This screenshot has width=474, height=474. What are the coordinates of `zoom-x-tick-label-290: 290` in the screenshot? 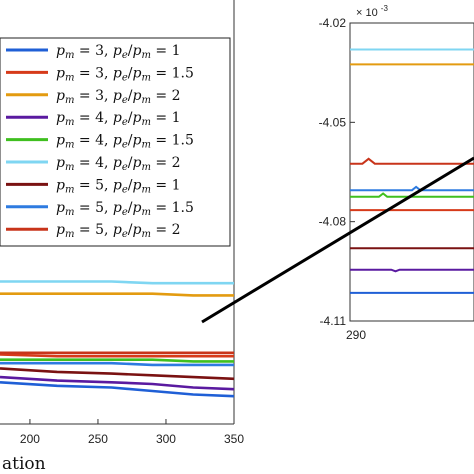 It's located at (356, 335).